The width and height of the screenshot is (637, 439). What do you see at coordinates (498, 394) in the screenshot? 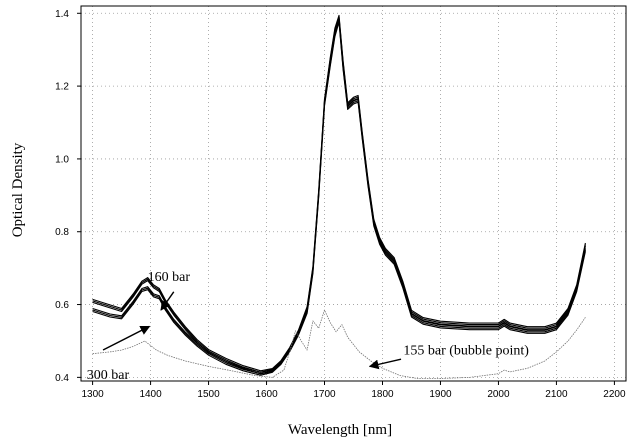
I see `x-tick-label: 2000` at bounding box center [498, 394].